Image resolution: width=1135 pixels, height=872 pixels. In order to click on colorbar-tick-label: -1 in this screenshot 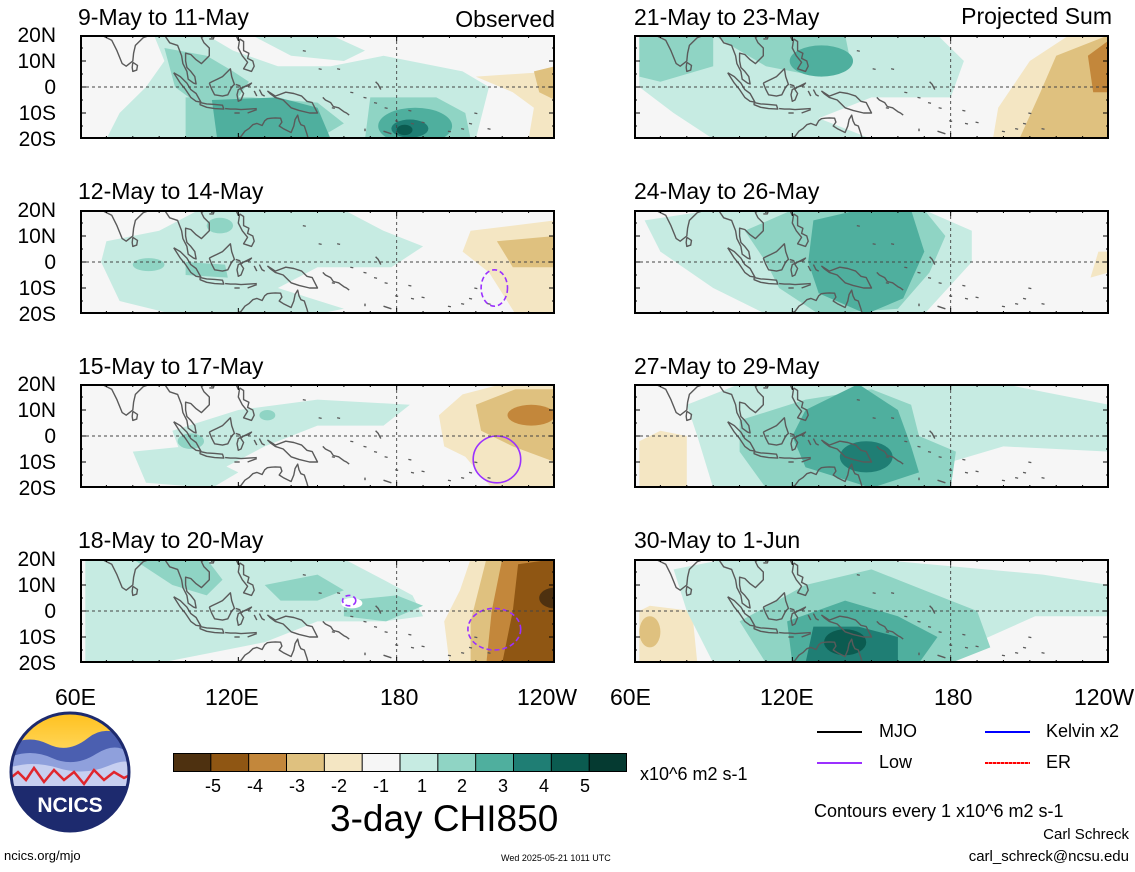, I will do `click(380, 786)`.